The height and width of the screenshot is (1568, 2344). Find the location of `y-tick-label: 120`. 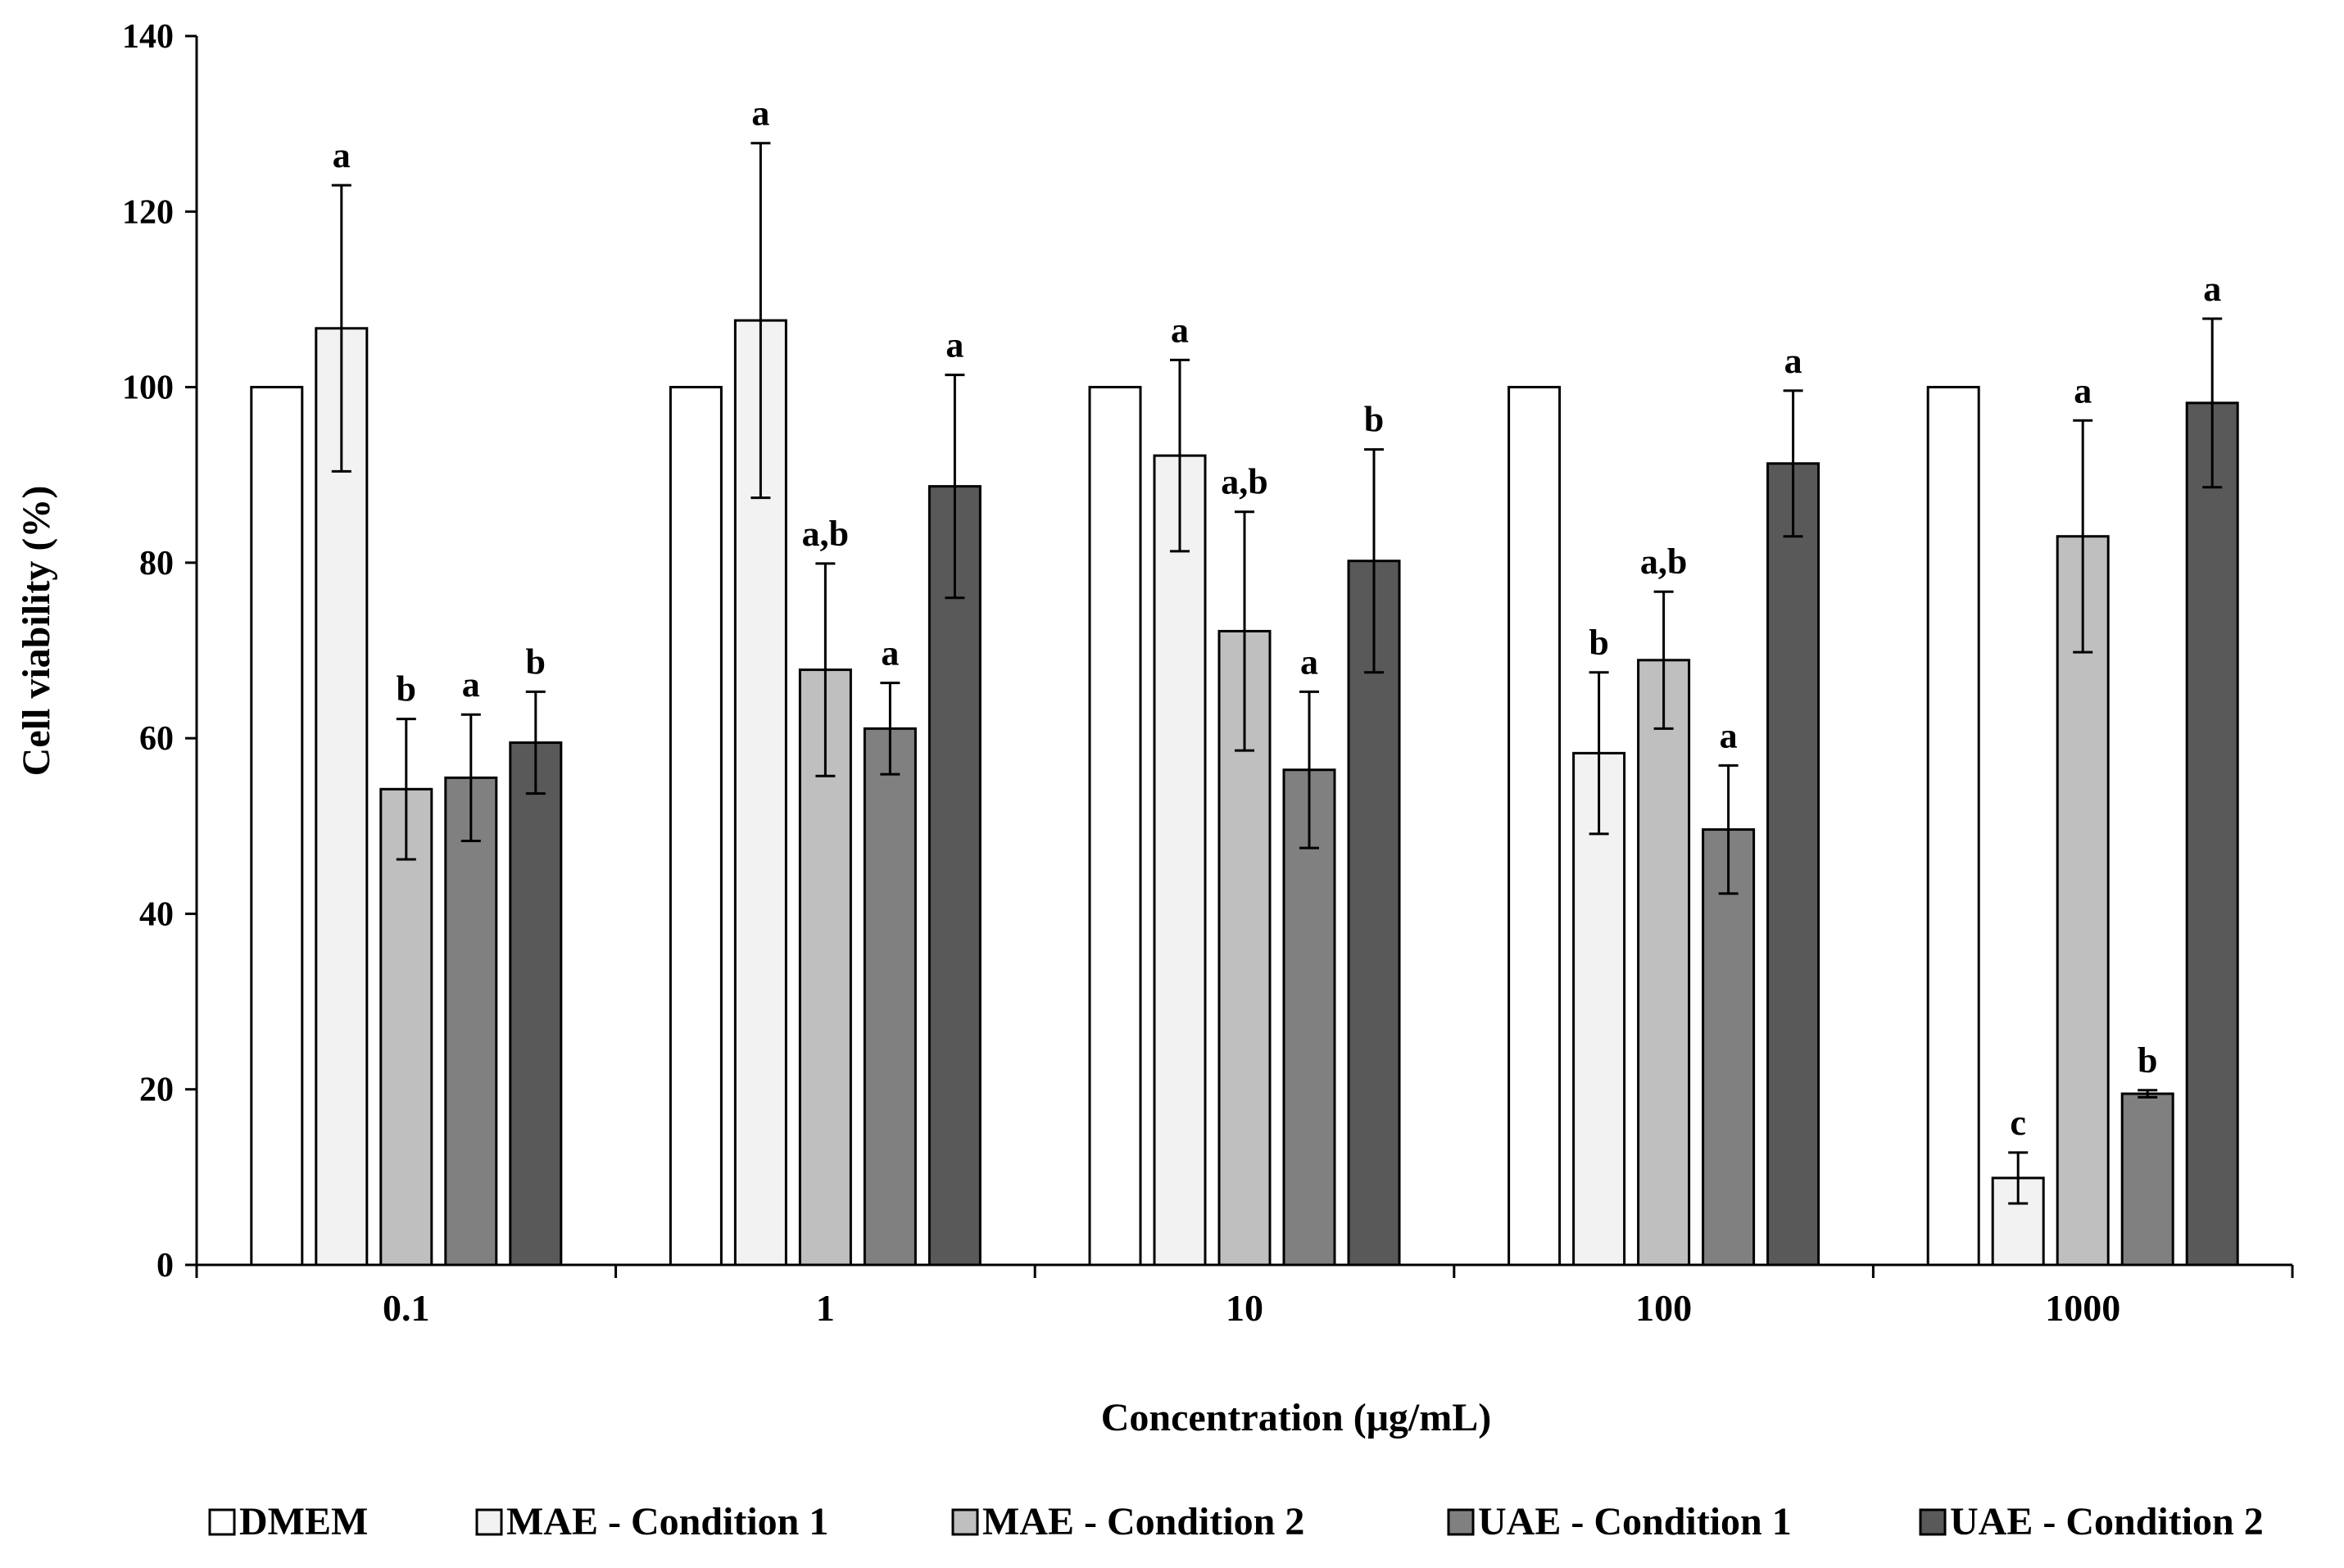

y-tick-label: 120 is located at coordinates (148, 212).